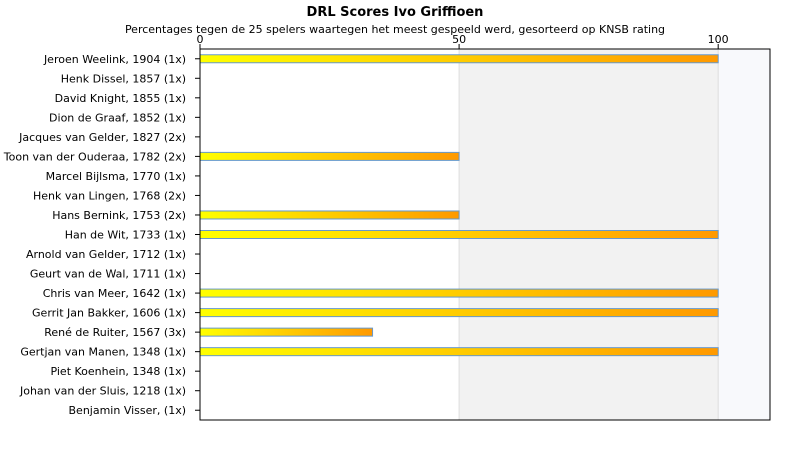  Describe the element at coordinates (103, 352) in the screenshot. I see `category-label: Gertjan van Manen, 1348 (1x)` at that location.